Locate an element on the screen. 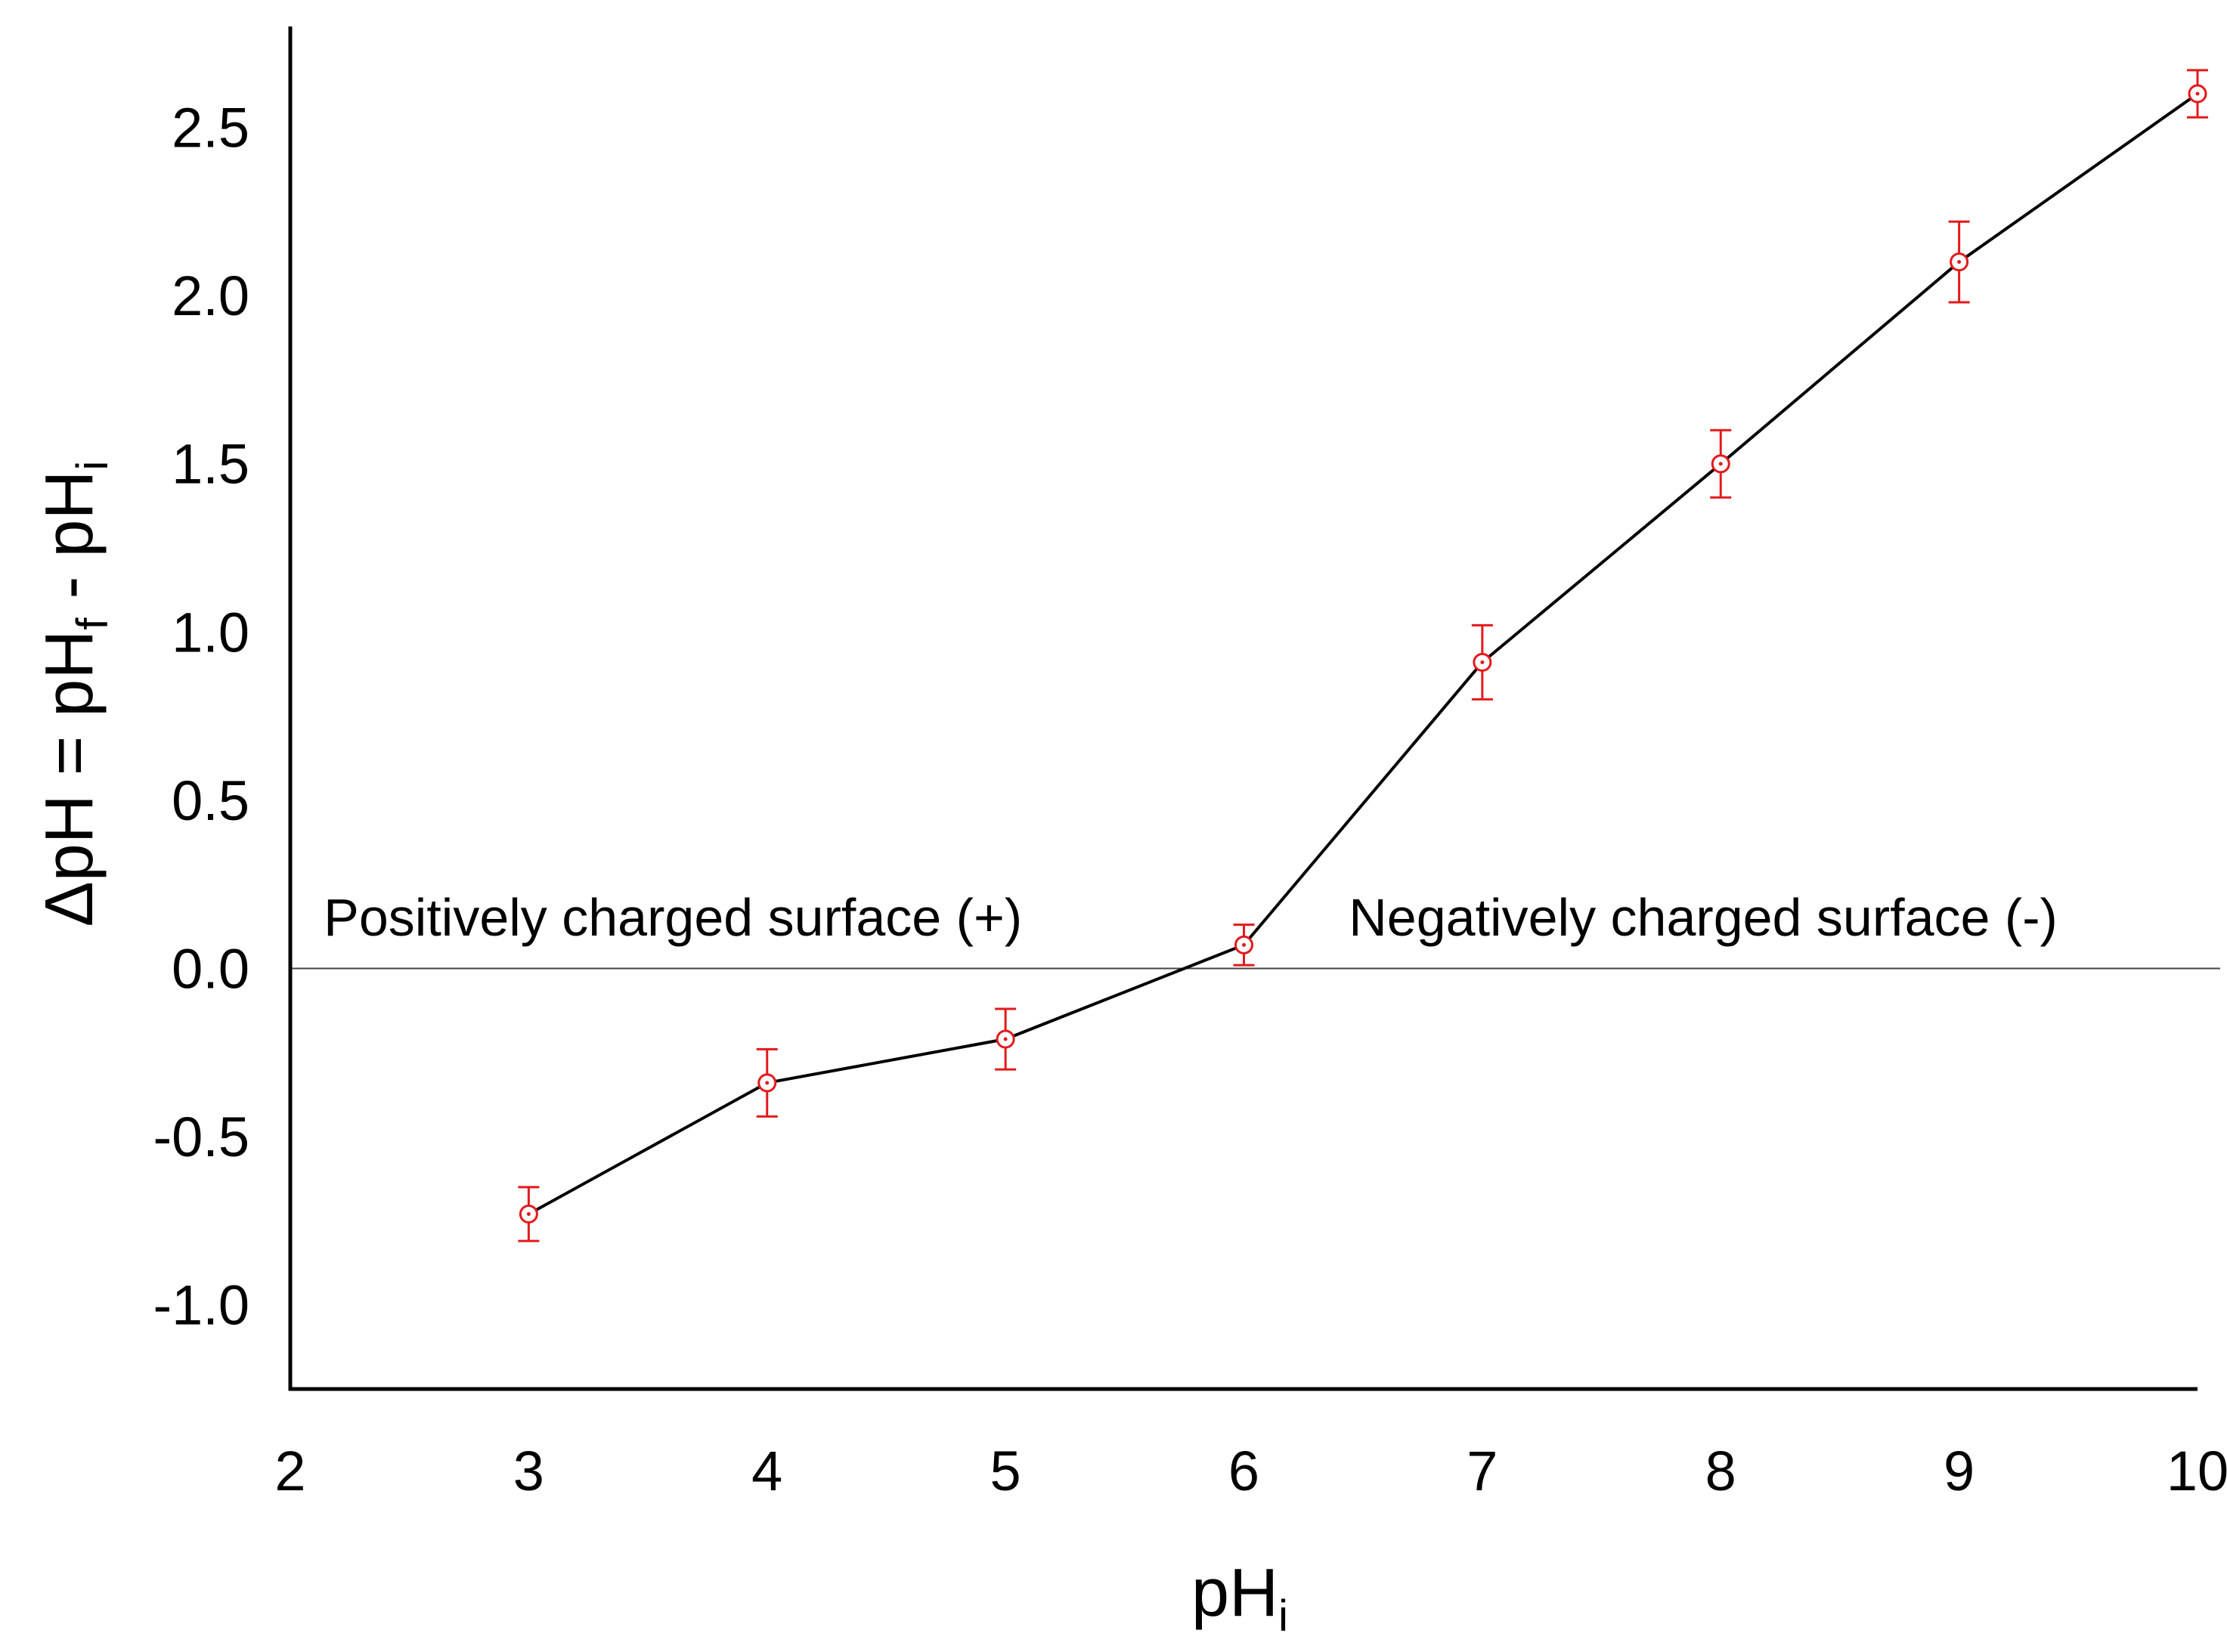  y-tick-label: -1.0 is located at coordinates (201, 1305).